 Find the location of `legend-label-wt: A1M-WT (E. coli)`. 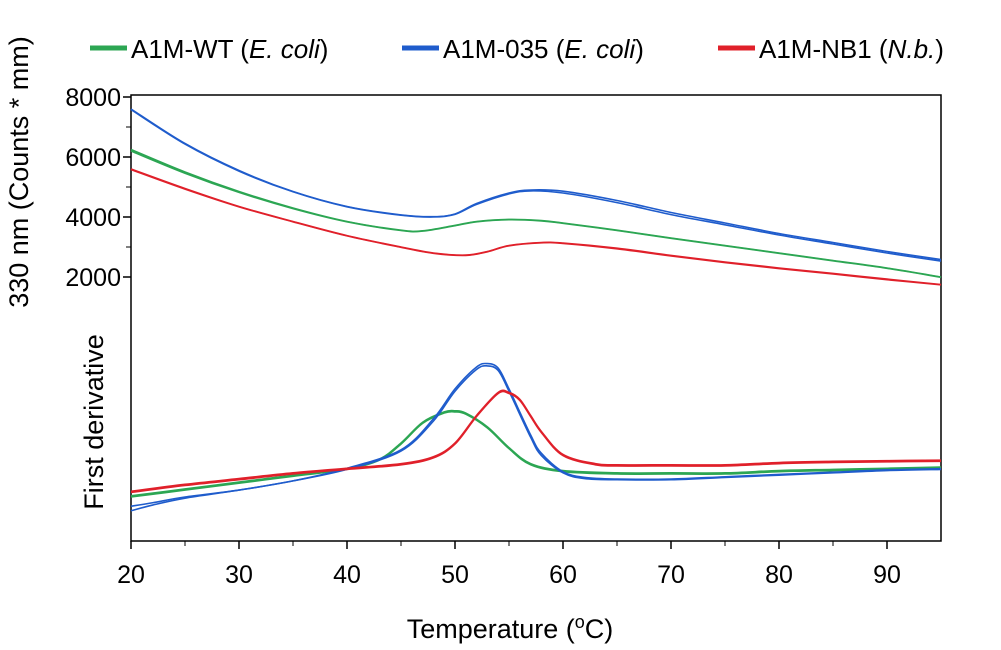

legend-label-wt: A1M-WT (E. coli) is located at coordinates (229, 49).